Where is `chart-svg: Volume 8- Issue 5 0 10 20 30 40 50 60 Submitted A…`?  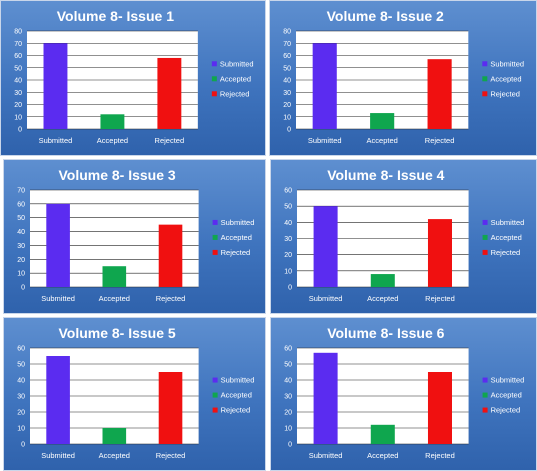 chart-svg: Volume 8- Issue 5 0 10 20 30 40 50 60 Submitted A… is located at coordinates (135, 392).